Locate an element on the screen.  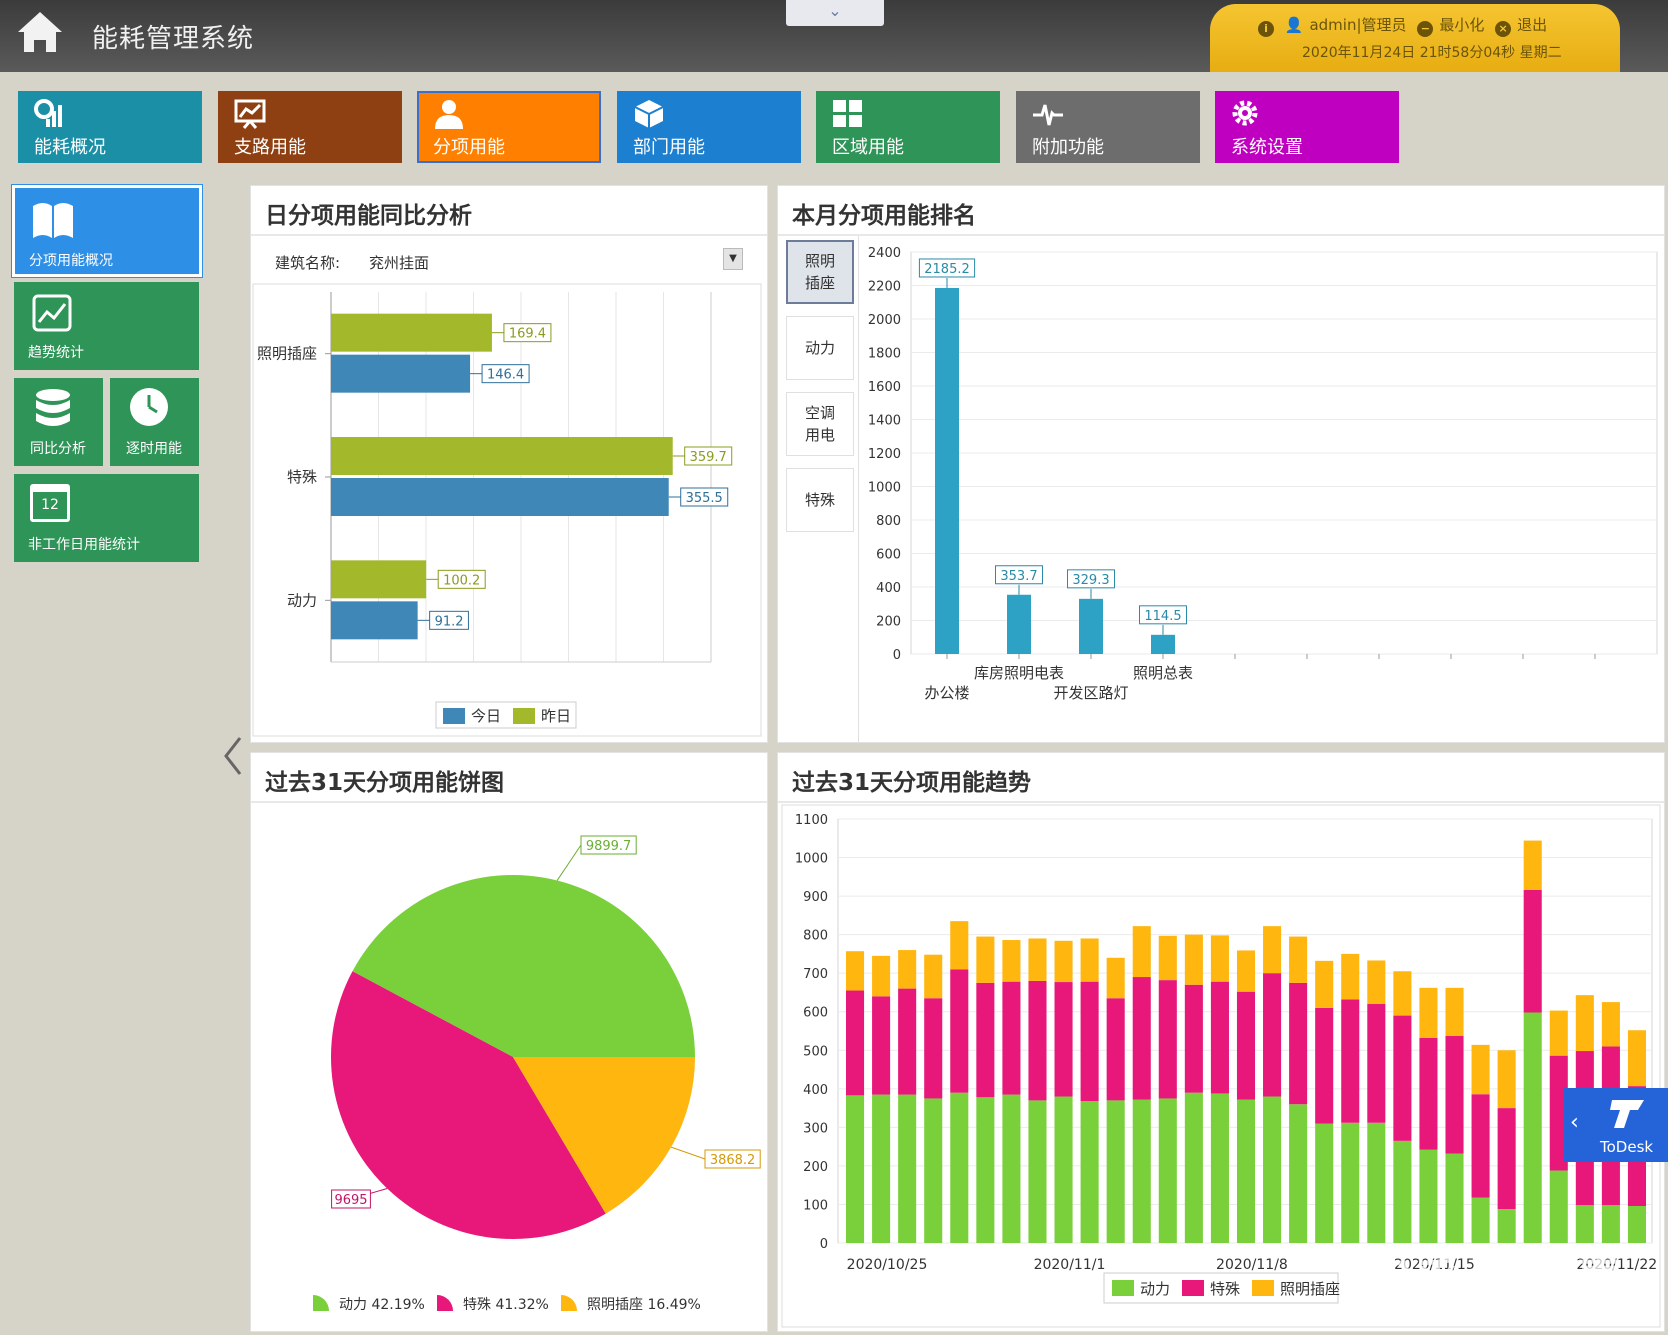
tab-label-line1: 动力 is located at coordinates (819, 348).